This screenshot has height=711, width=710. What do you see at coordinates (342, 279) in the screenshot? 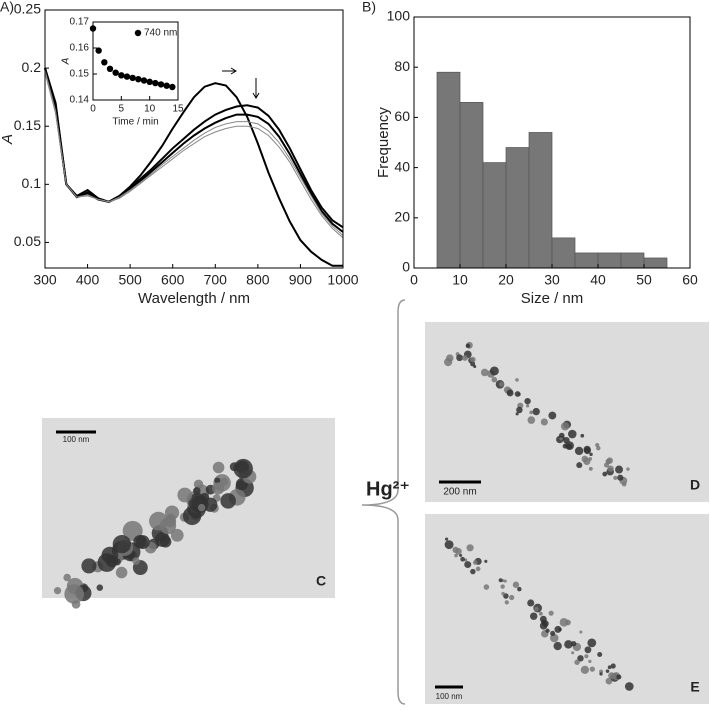
I see `x-tick-label: 1000` at bounding box center [342, 279].